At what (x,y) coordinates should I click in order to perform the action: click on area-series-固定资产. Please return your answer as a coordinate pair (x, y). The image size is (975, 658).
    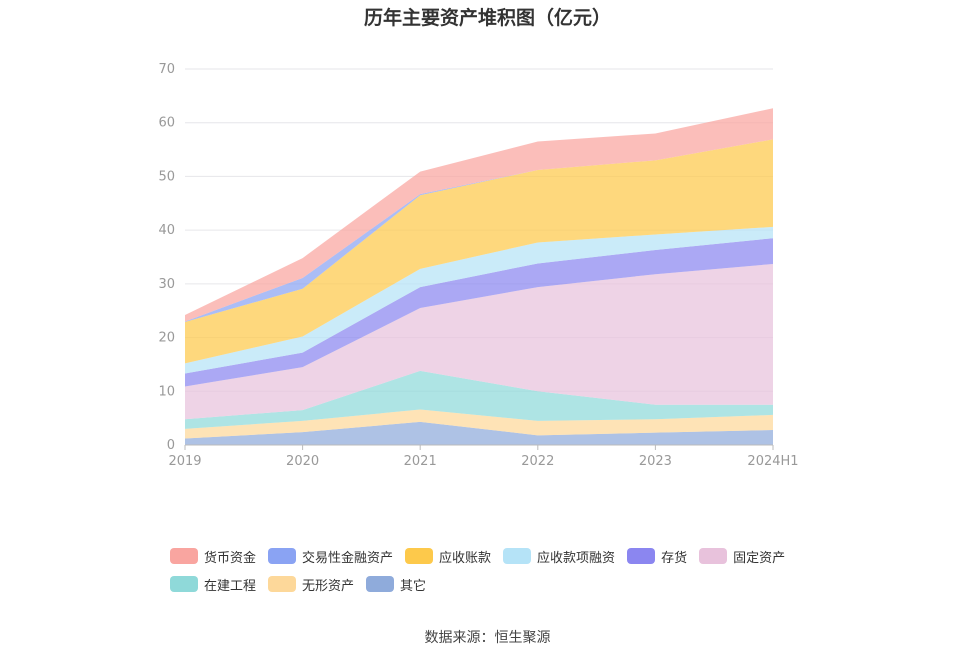
    Looking at the image, I should click on (479, 341).